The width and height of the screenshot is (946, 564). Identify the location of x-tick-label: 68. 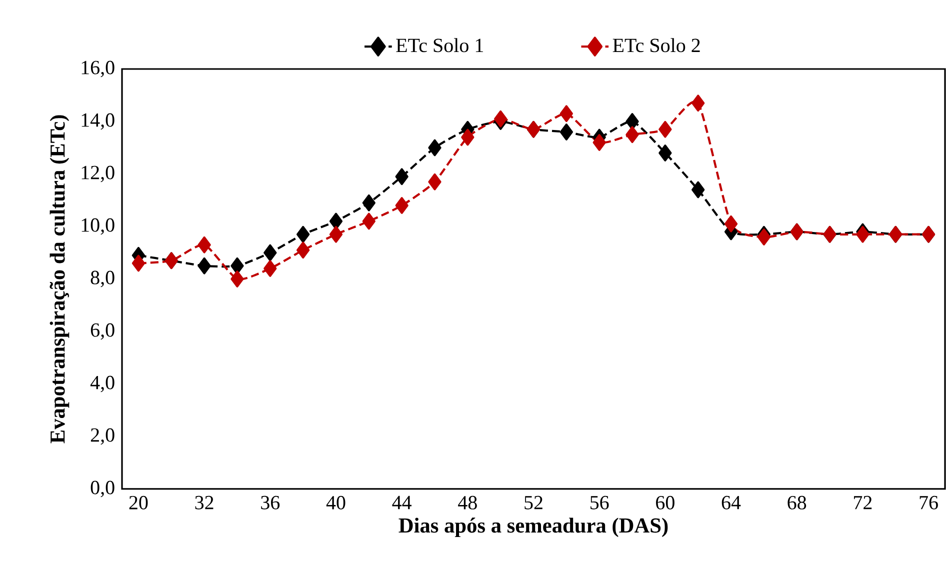
(797, 503).